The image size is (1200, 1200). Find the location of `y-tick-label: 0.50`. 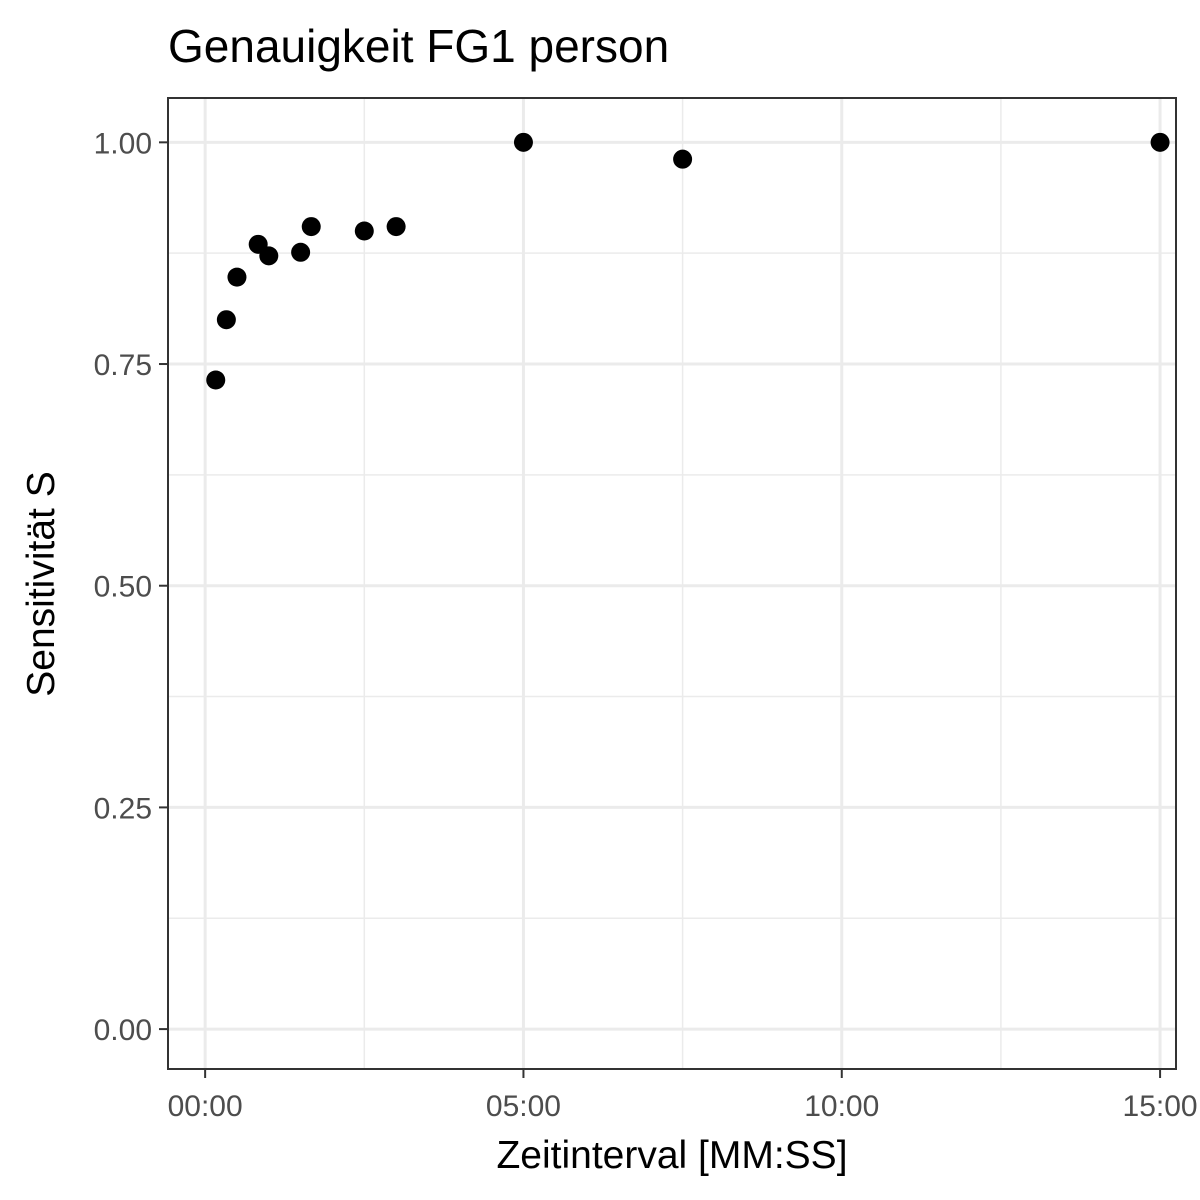

y-tick-label: 0.50 is located at coordinates (123, 587).